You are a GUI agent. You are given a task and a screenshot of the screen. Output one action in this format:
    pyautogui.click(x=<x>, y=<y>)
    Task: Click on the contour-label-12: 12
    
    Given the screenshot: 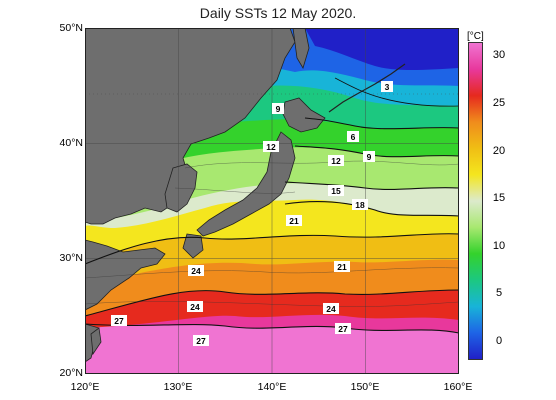 What is the action you would take?
    pyautogui.click(x=271, y=147)
    